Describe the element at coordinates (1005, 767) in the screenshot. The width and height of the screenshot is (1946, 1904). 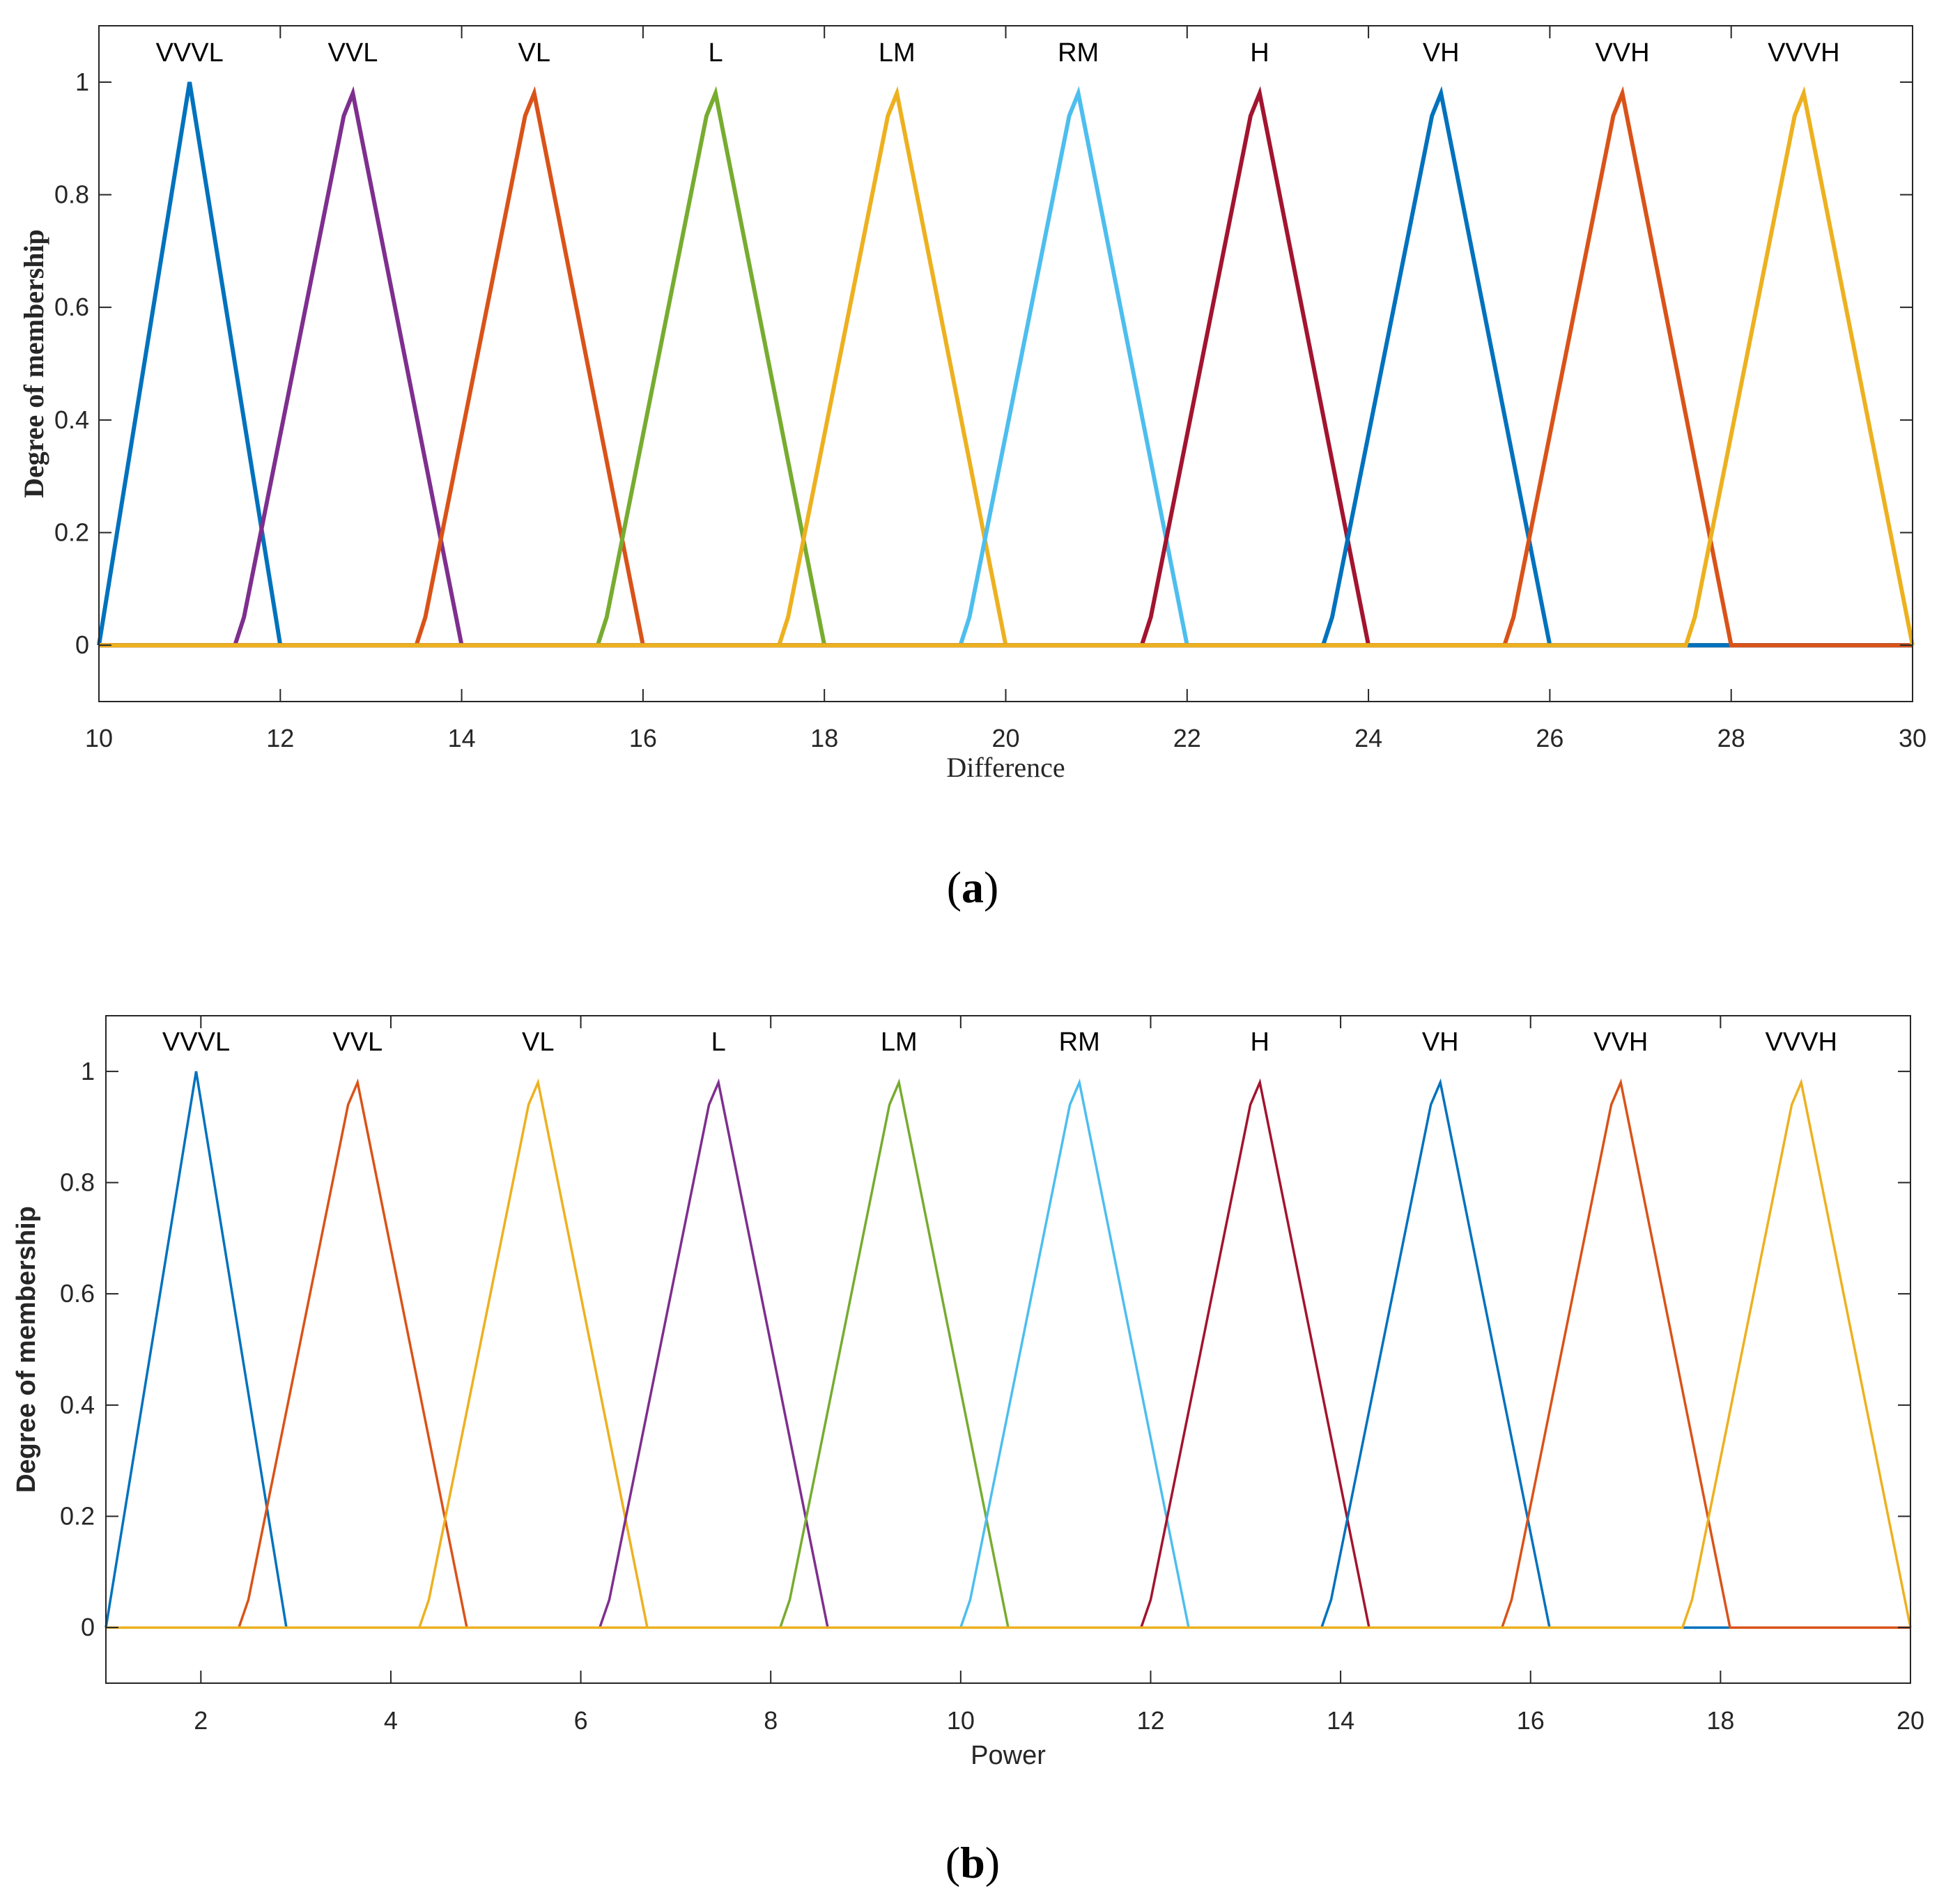
I see `x-axis-label: Difference` at that location.